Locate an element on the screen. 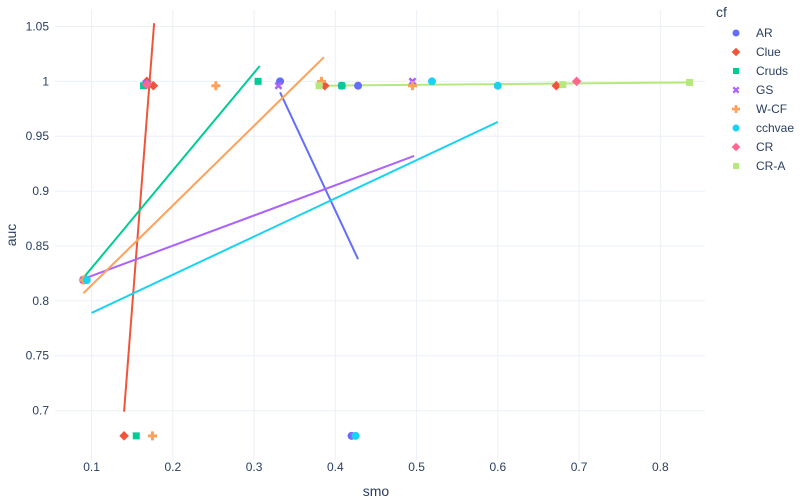 The image size is (800, 500). legend-title: cf is located at coordinates (721, 12).